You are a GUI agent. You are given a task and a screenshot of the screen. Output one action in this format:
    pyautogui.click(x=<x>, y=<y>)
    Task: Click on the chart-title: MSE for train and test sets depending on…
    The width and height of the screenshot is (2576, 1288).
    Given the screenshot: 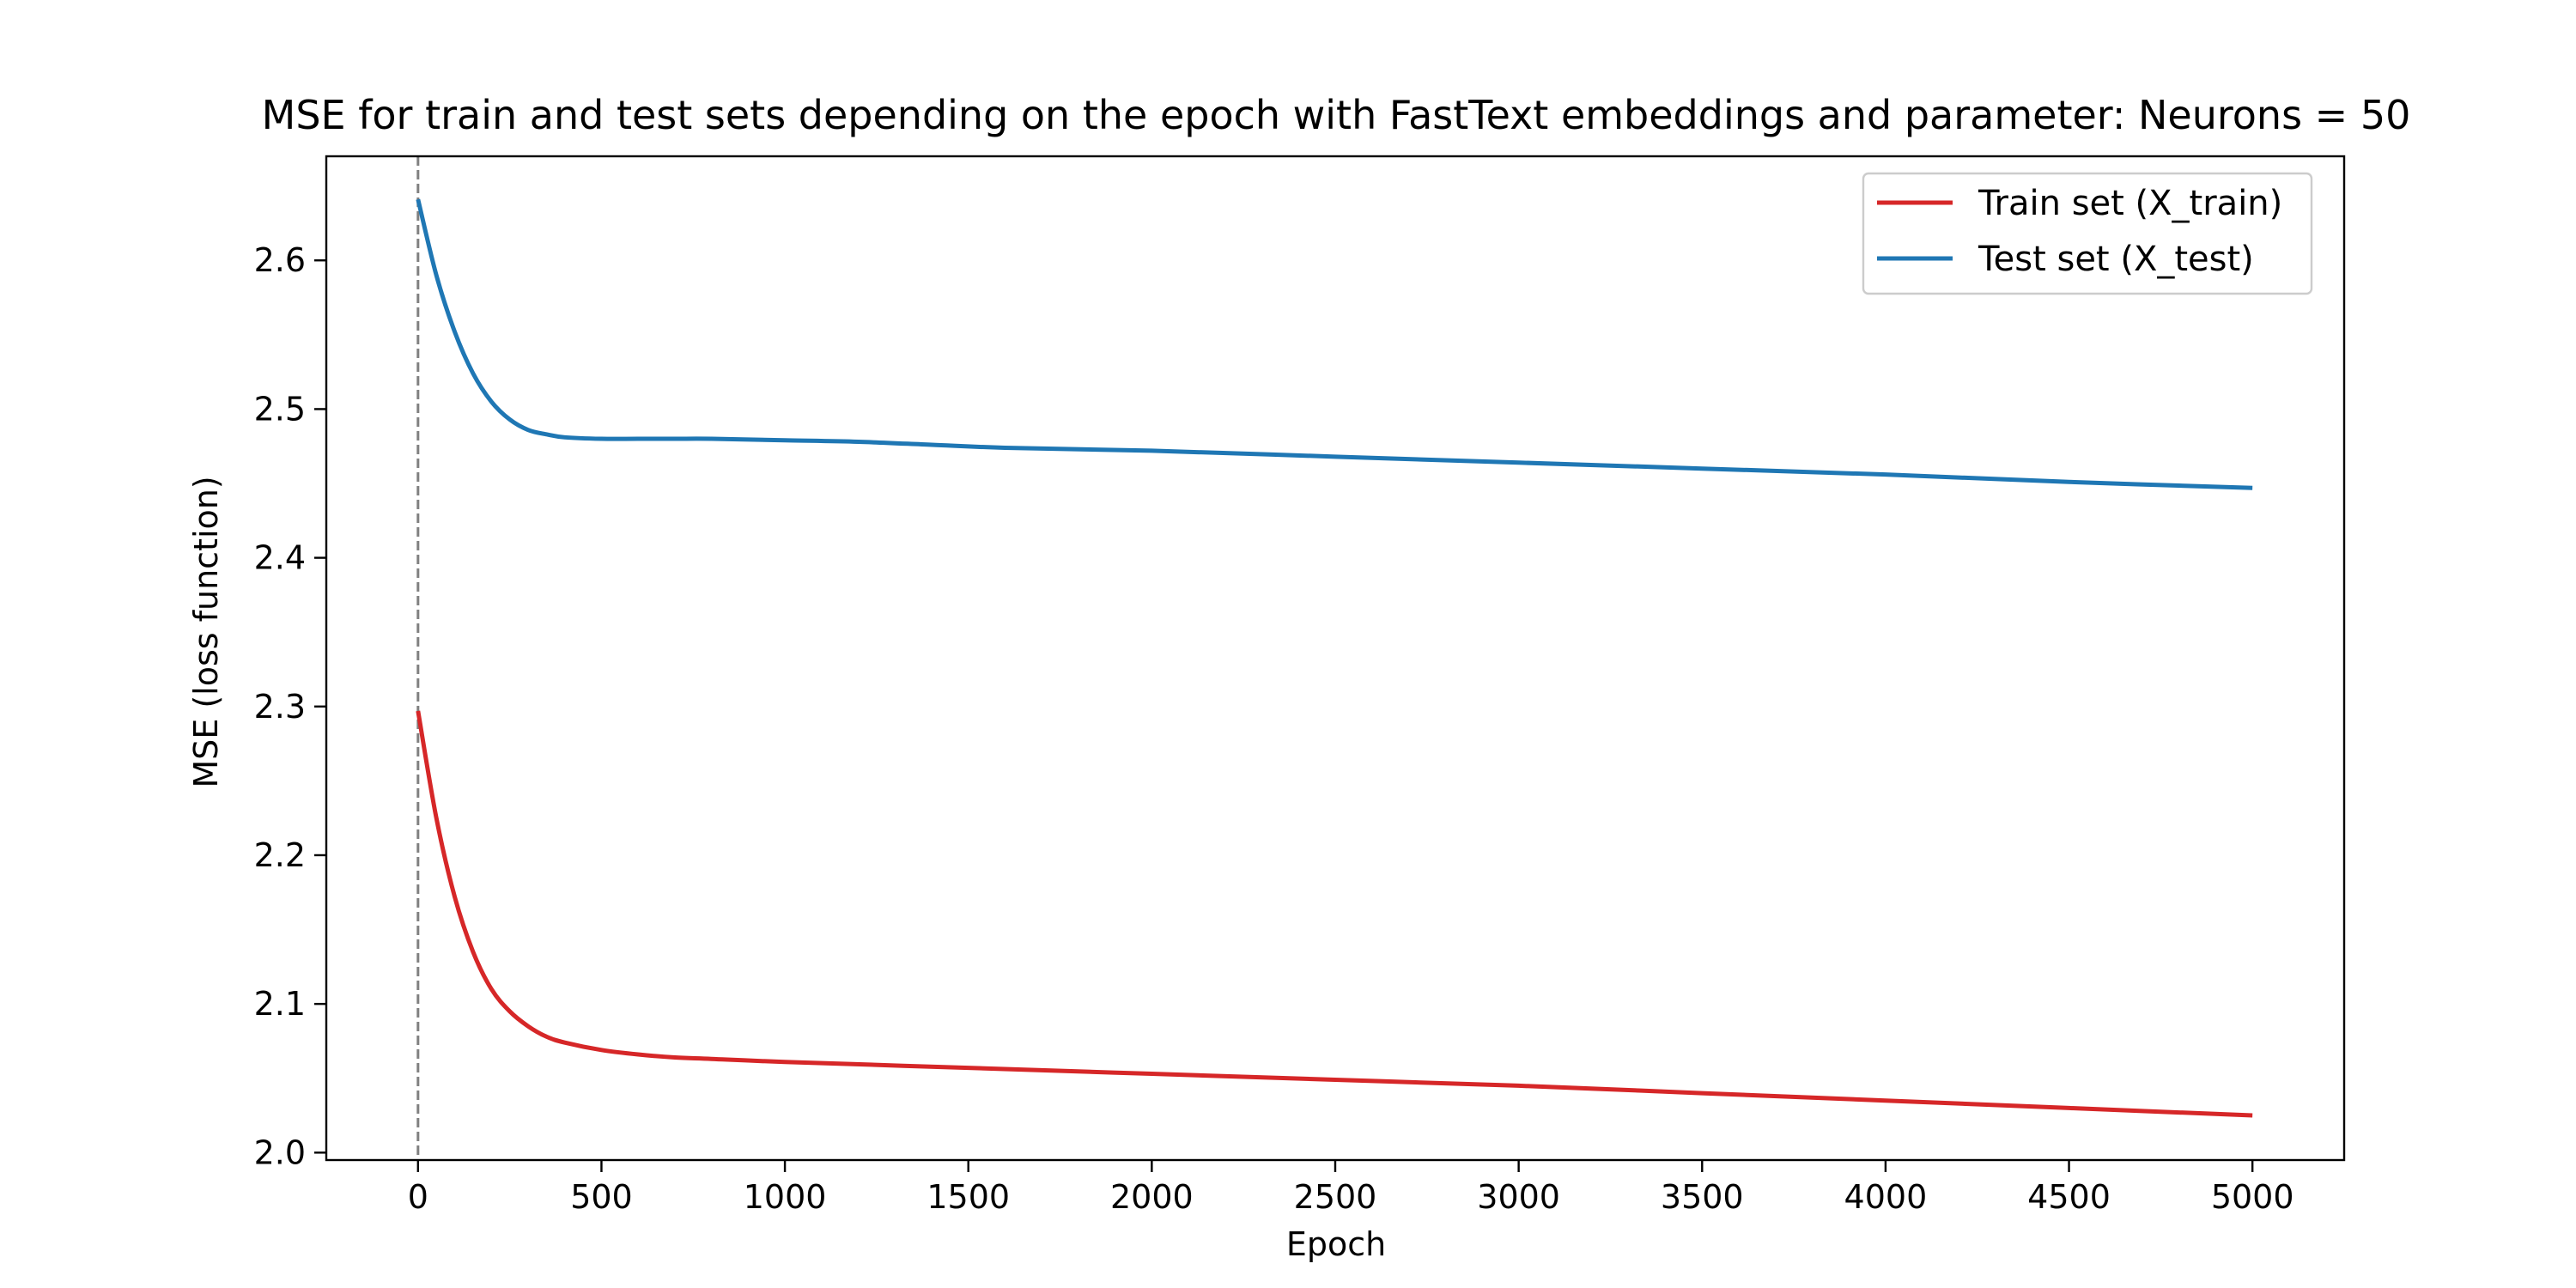 What is the action you would take?
    pyautogui.click(x=1336, y=115)
    